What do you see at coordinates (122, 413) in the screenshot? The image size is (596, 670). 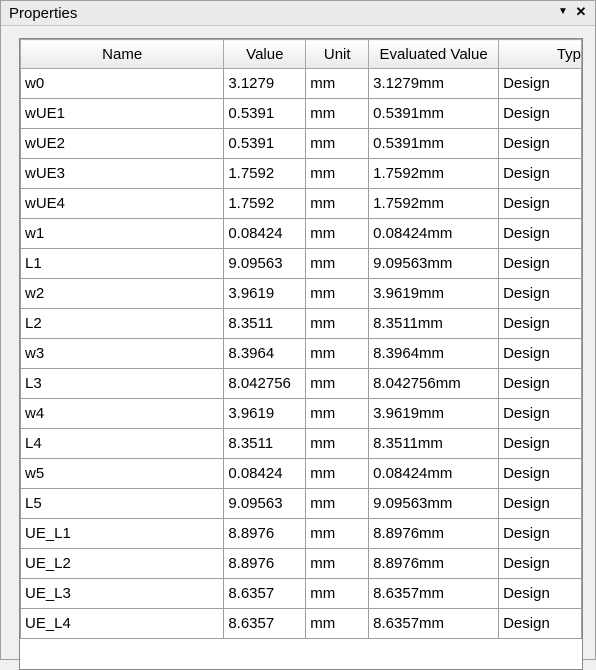 I see `cell-name: w4` at bounding box center [122, 413].